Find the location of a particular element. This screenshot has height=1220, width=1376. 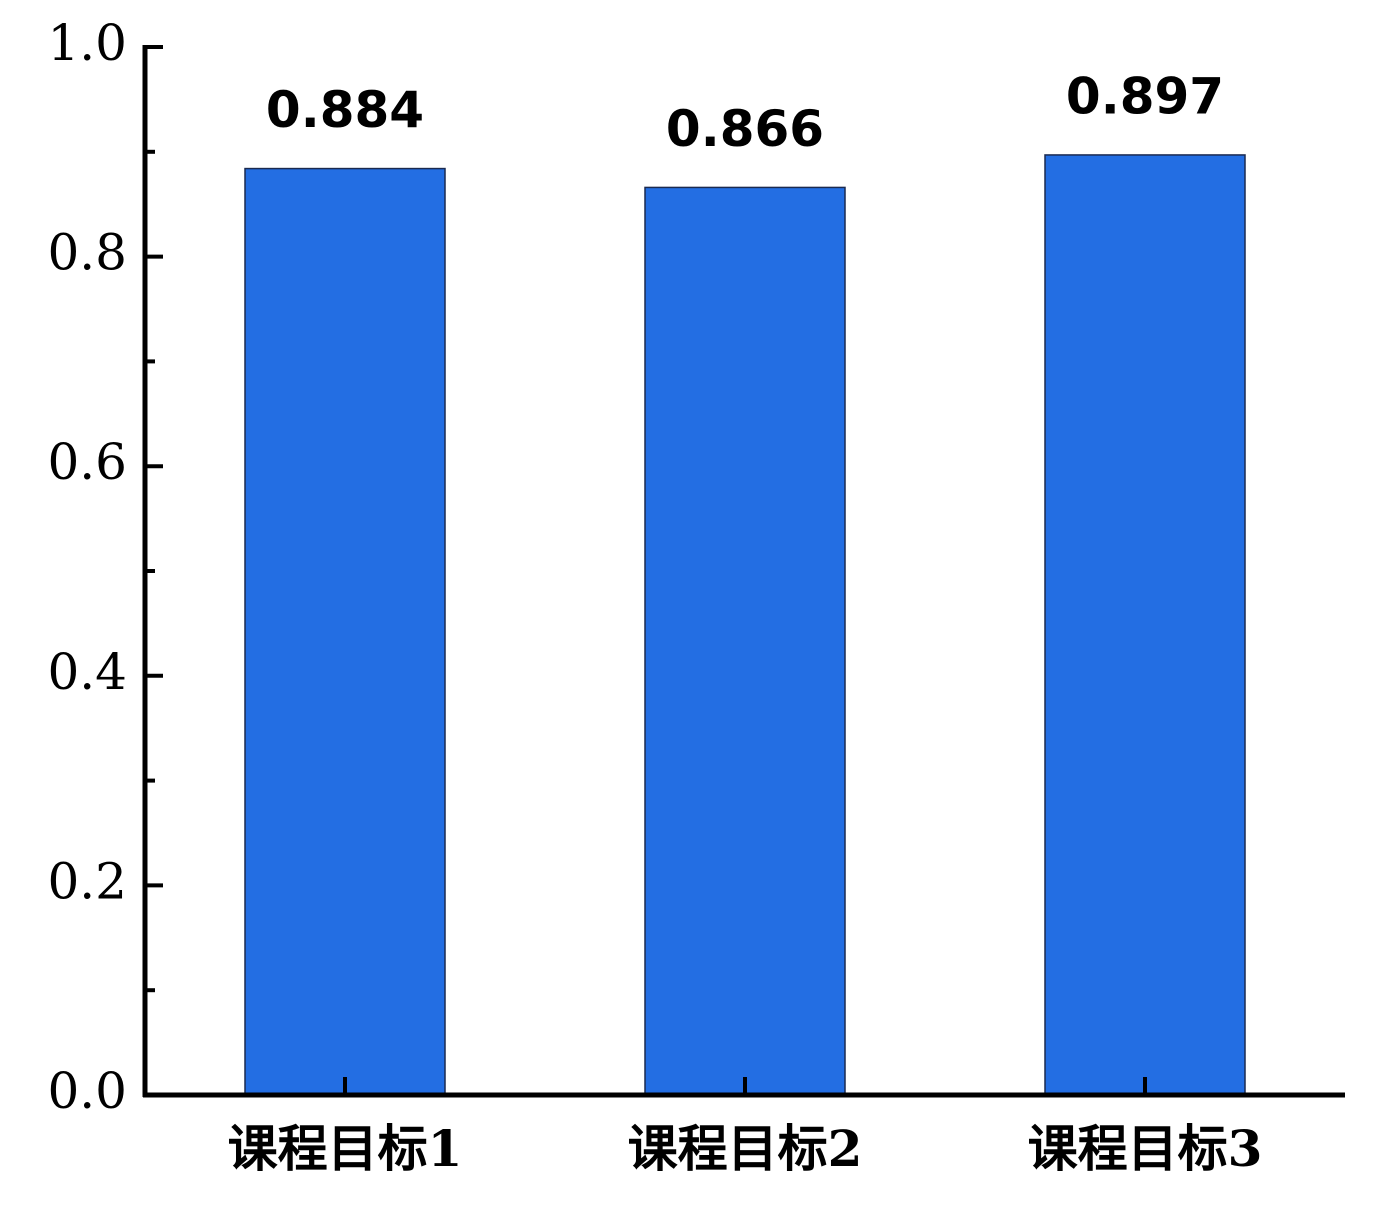

y-tick-label: 0.0 is located at coordinates (87, 1091).